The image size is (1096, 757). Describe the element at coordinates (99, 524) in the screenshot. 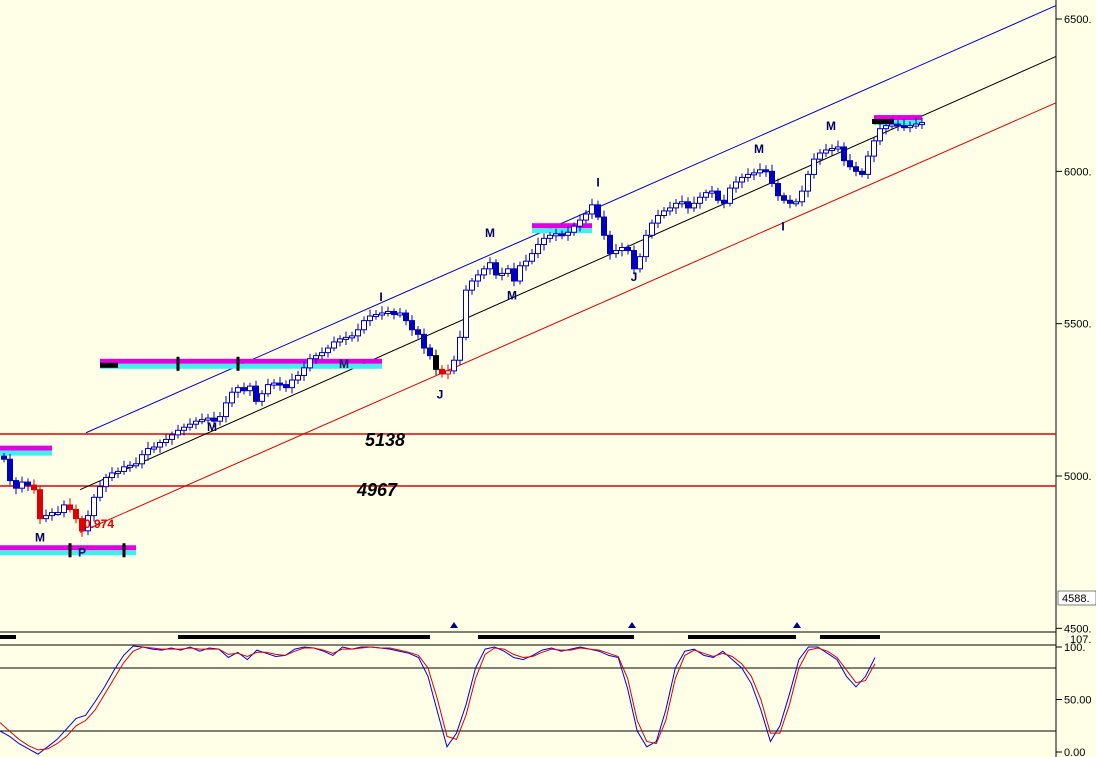

I see `fib-ratio-label: 0.974` at that location.